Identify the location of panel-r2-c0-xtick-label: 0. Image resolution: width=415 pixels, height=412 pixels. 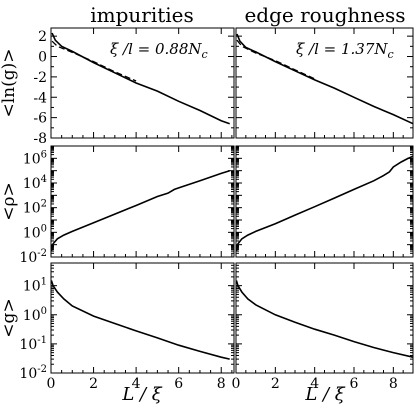
(51, 384).